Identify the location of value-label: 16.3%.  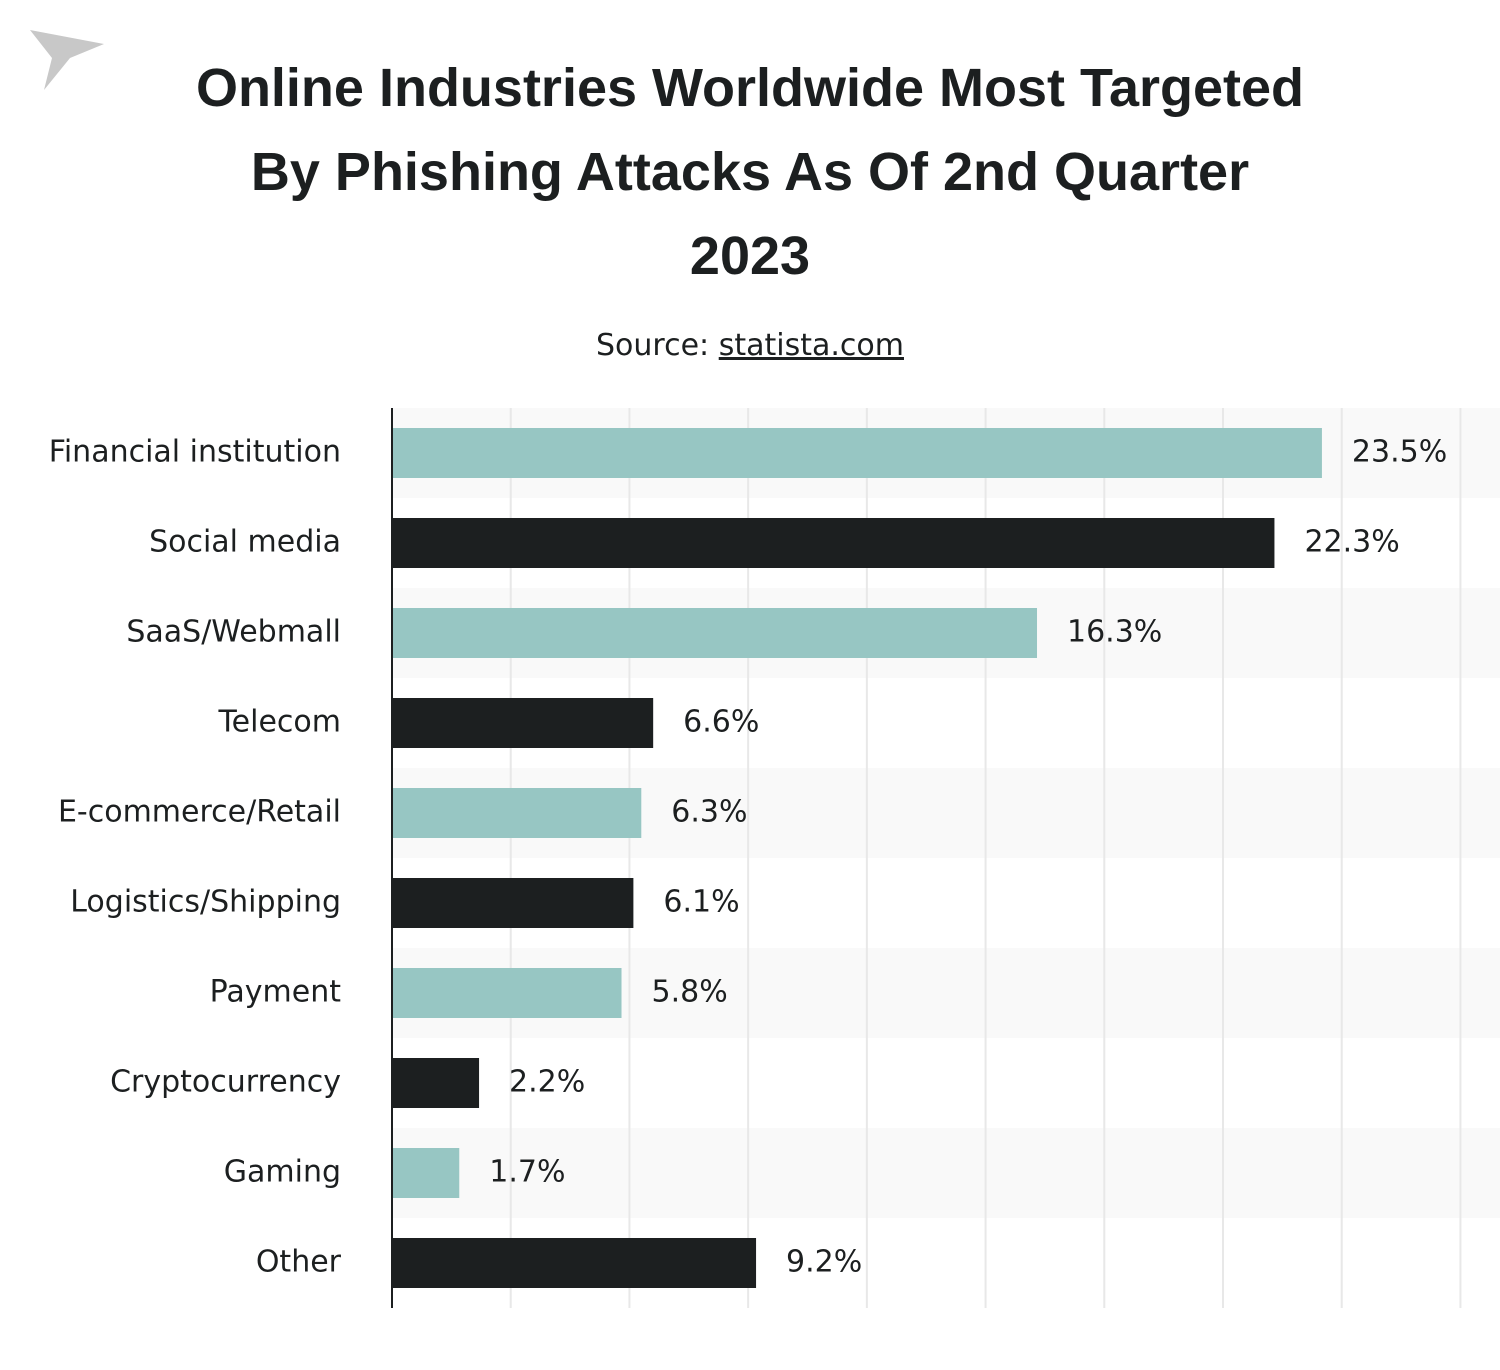
(1114, 632).